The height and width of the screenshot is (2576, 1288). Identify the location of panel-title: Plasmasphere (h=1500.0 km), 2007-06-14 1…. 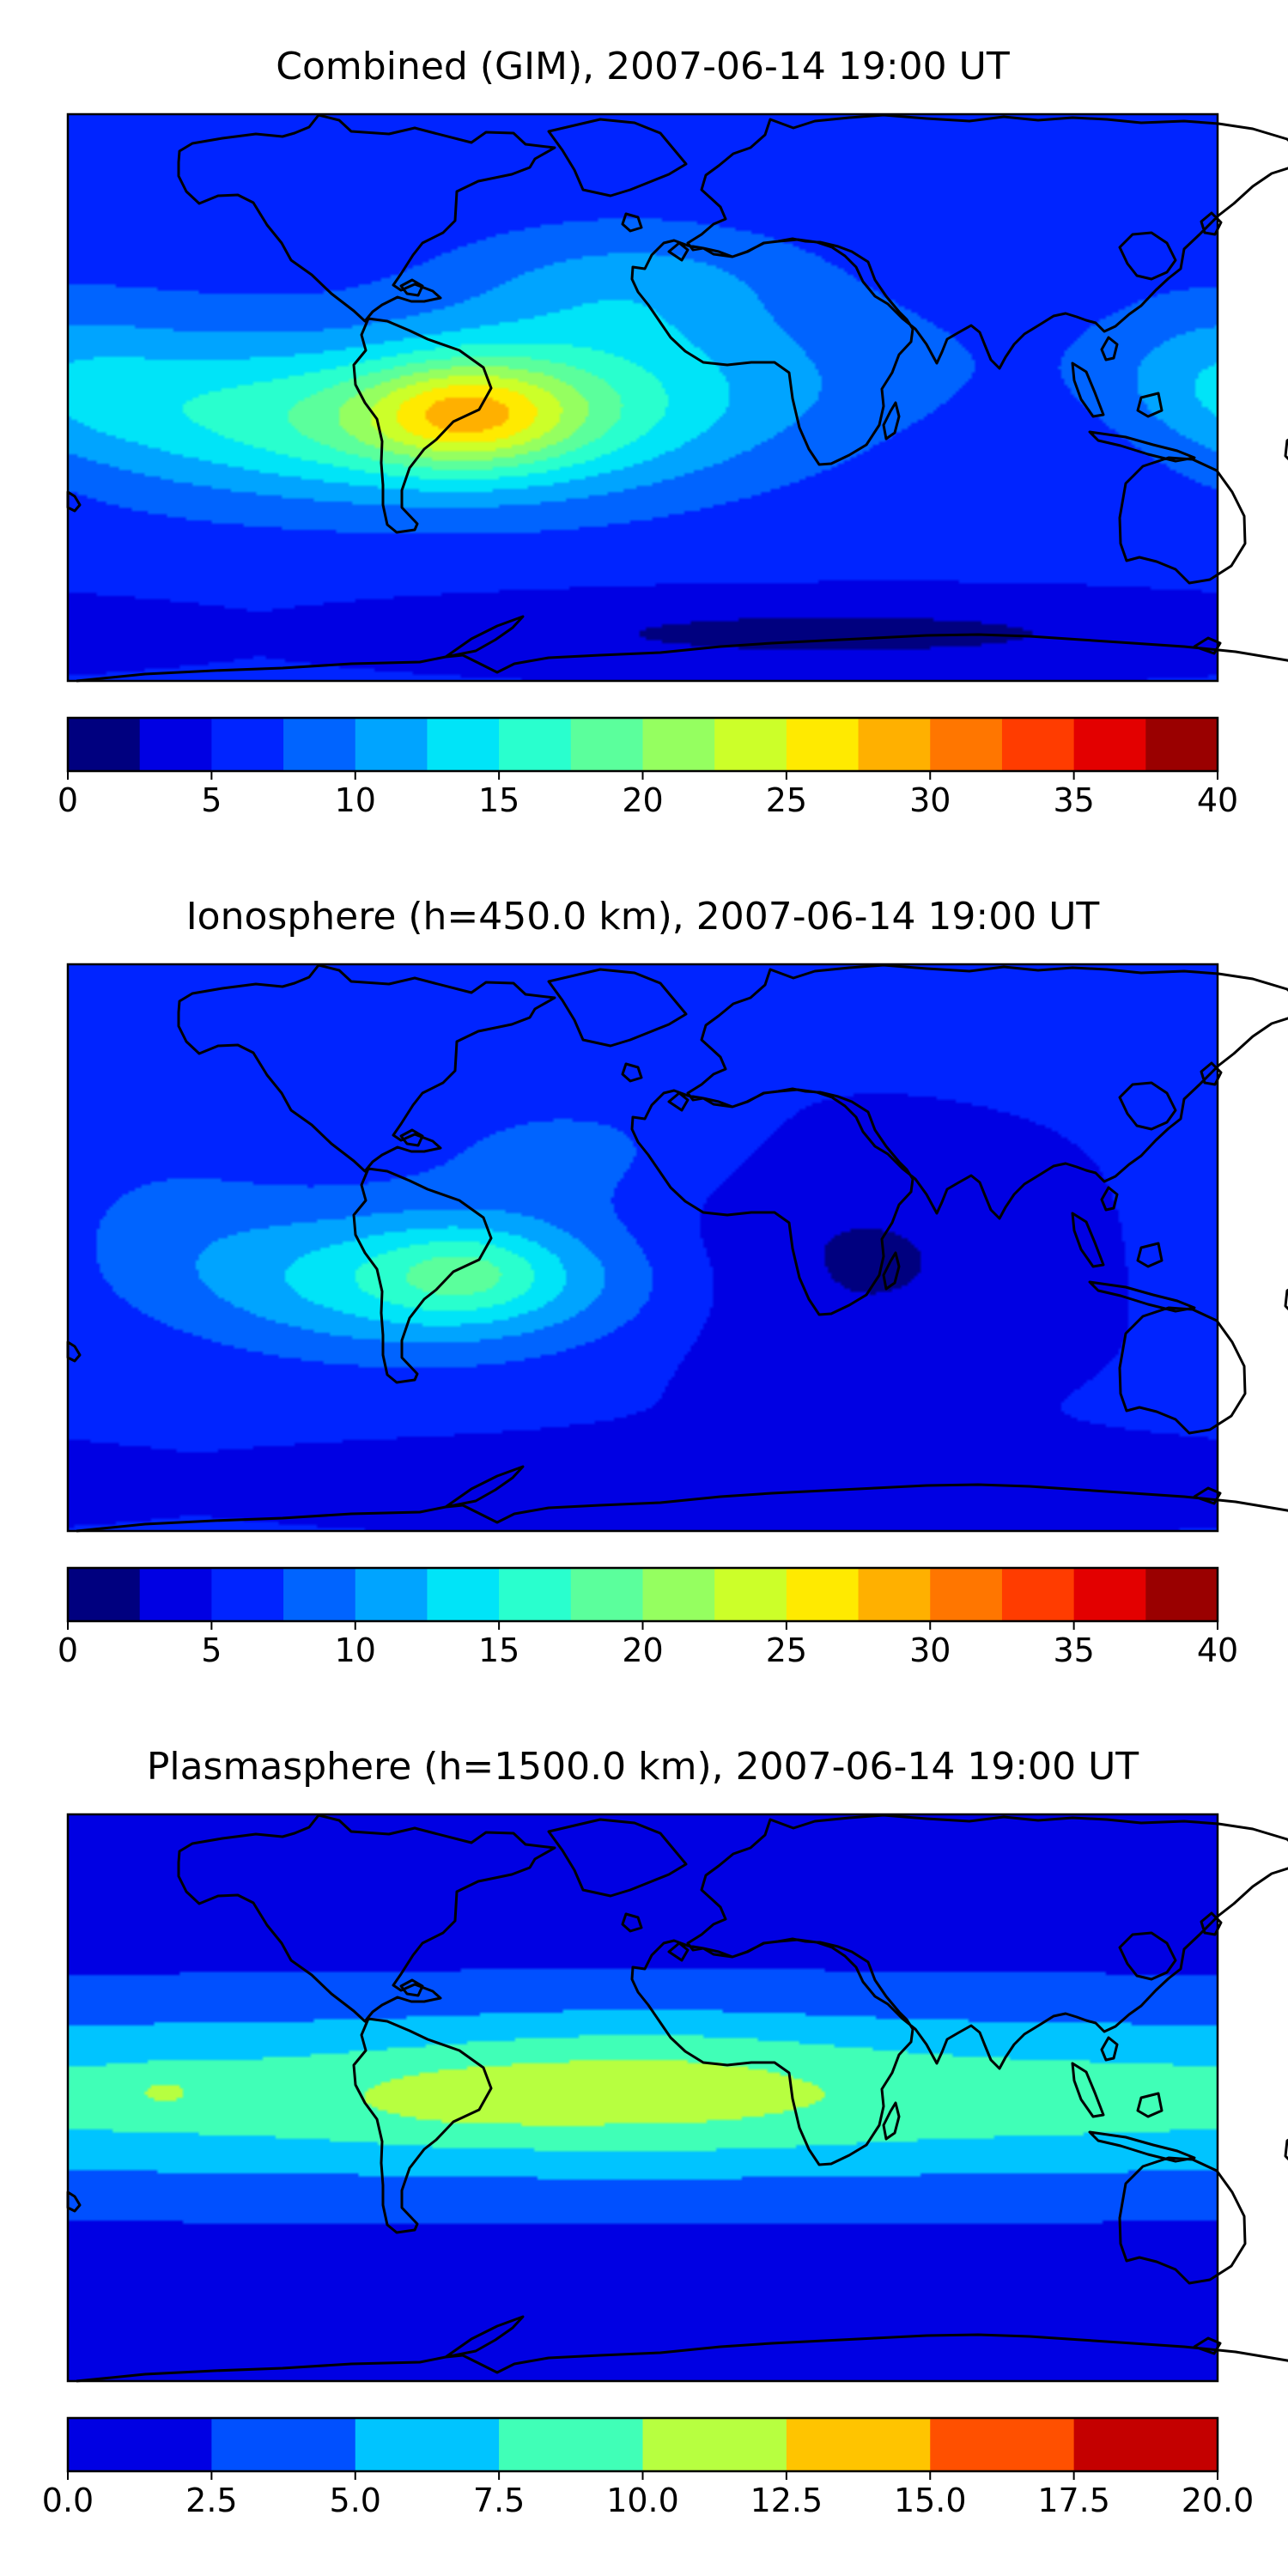
(643, 1767).